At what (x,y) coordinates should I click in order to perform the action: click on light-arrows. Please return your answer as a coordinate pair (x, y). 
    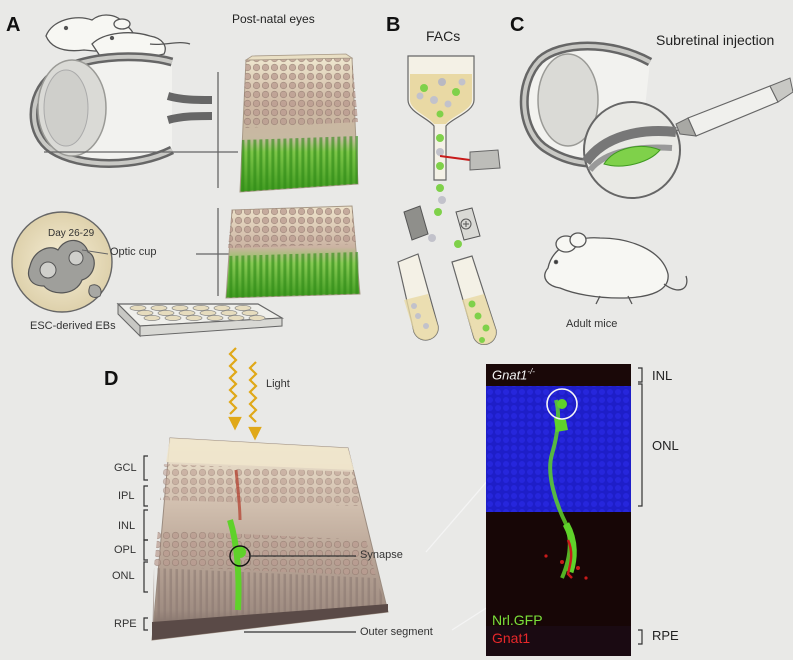
    Looking at the image, I should click on (245, 394).